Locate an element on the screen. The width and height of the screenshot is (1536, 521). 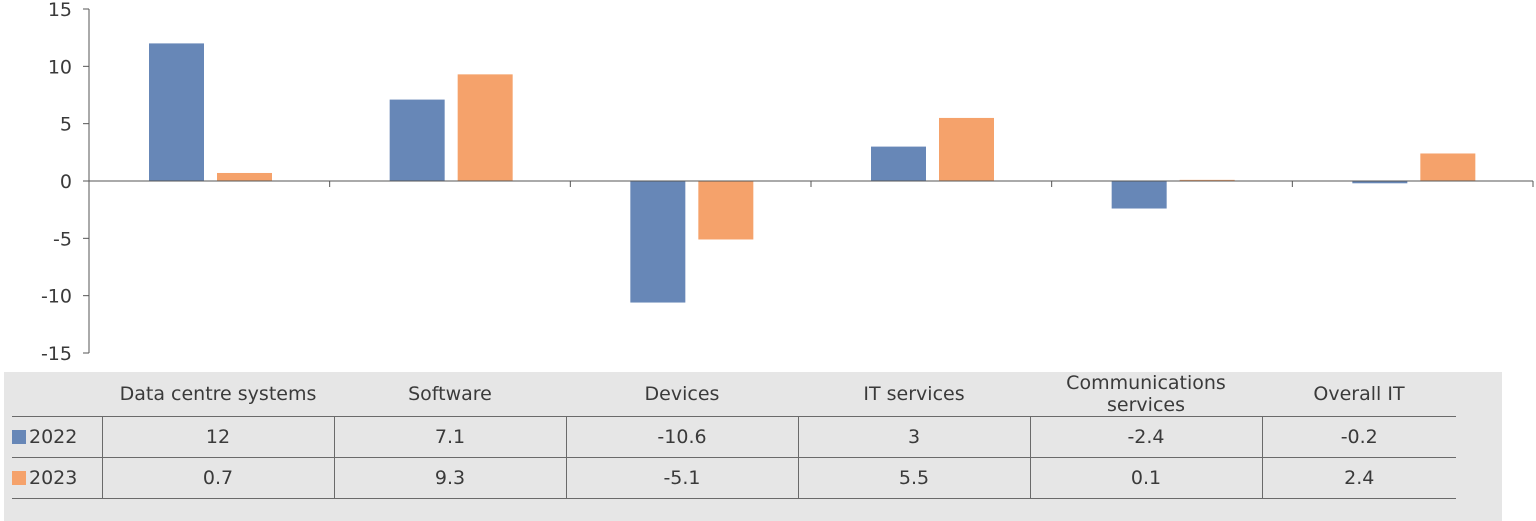
table-cell: -2.4 is located at coordinates (1145, 437).